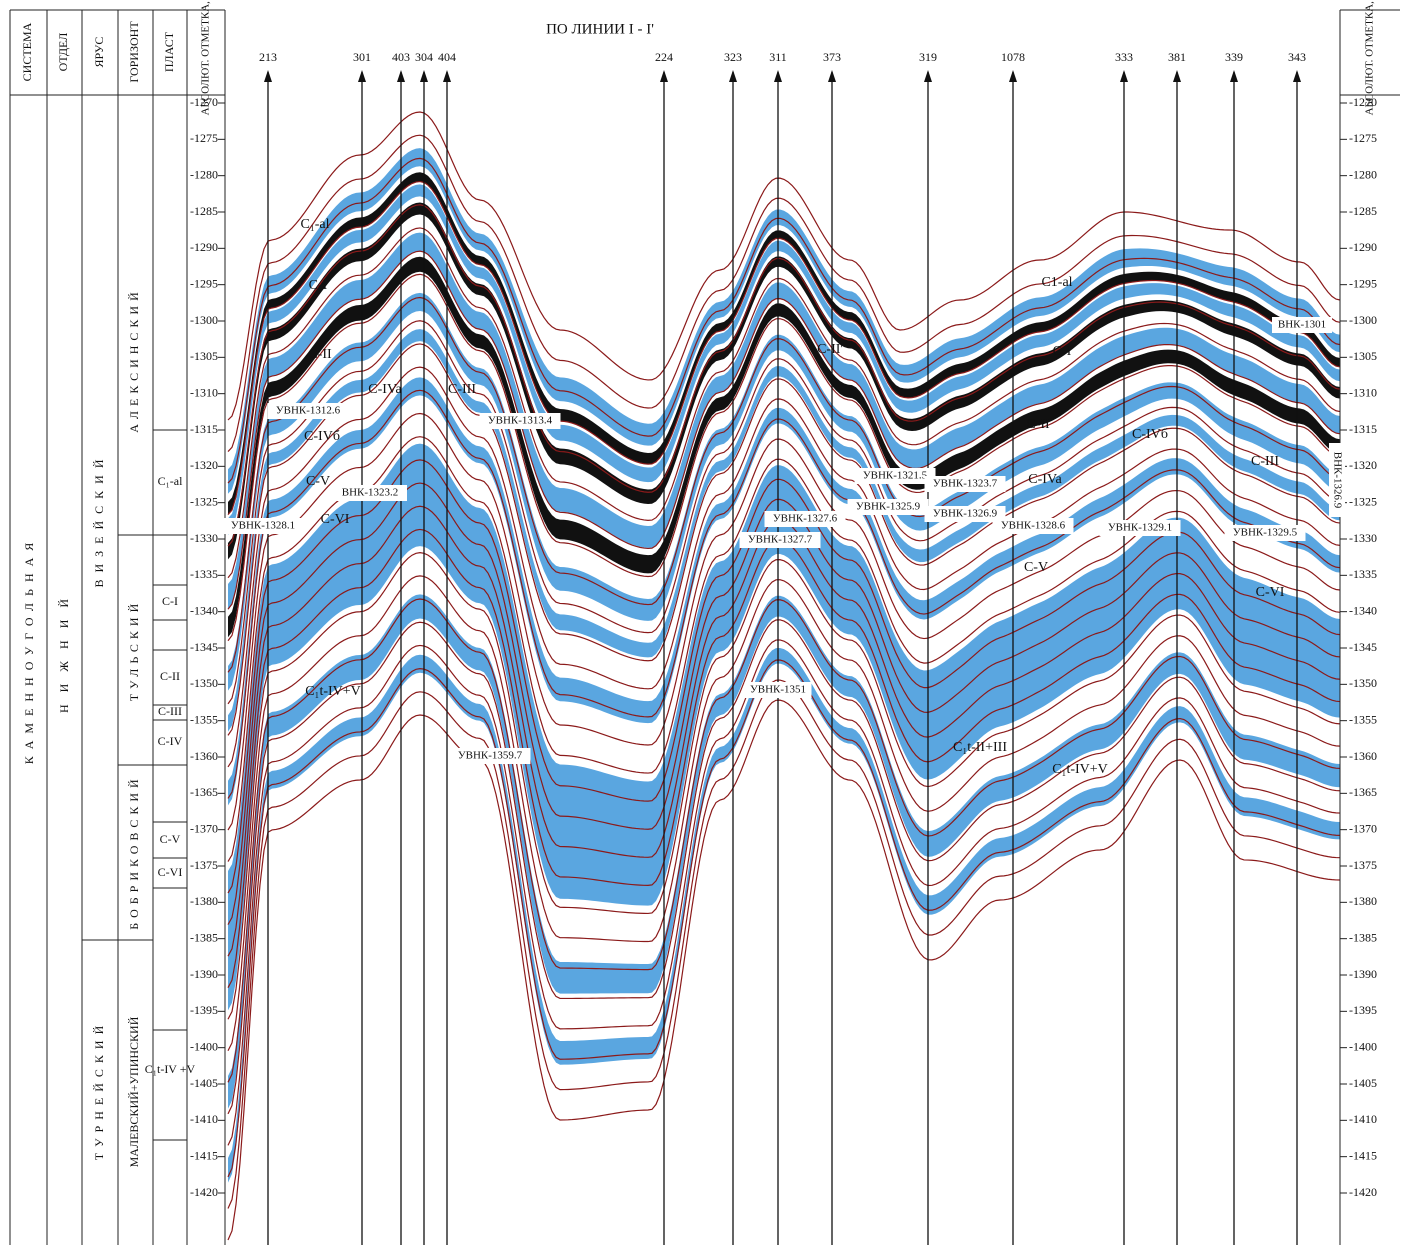 This screenshot has height=1260, width=1402. What do you see at coordinates (204, 392) in the screenshot?
I see `depth-label: -1310` at bounding box center [204, 392].